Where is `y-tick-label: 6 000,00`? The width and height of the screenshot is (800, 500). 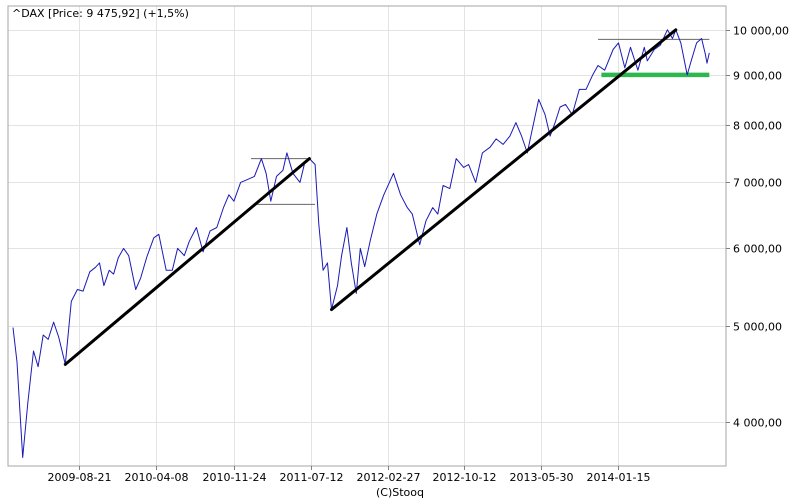
y-tick-label: 6 000,00 is located at coordinates (757, 249).